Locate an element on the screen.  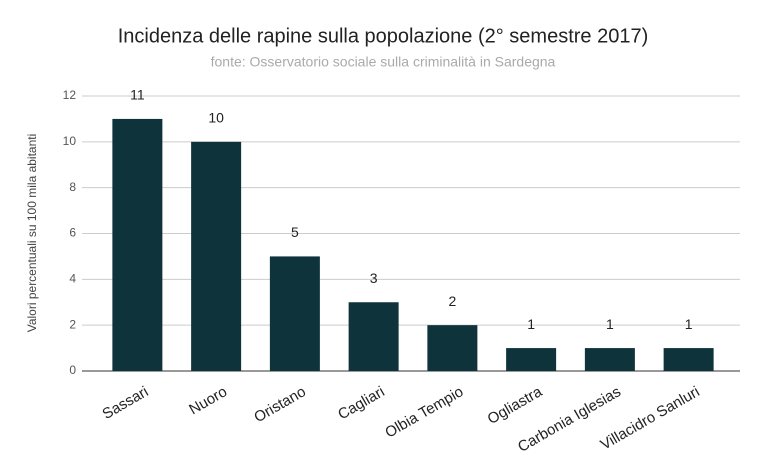
y-tick-label: 6 is located at coordinates (72, 233).